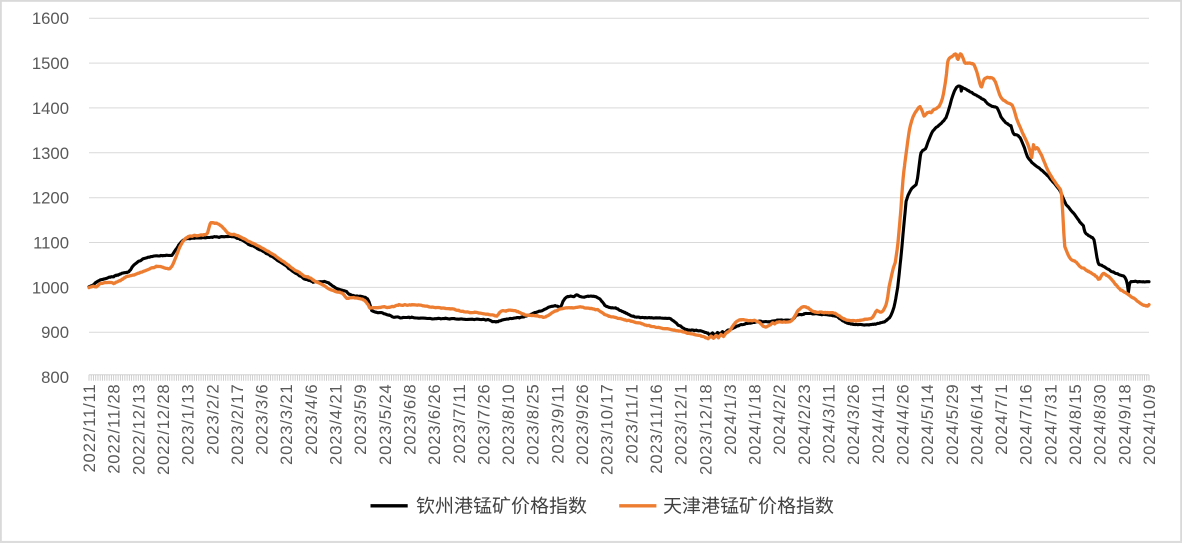  What do you see at coordinates (50, 108) in the screenshot?
I see `svg-text: 1400` at bounding box center [50, 108].